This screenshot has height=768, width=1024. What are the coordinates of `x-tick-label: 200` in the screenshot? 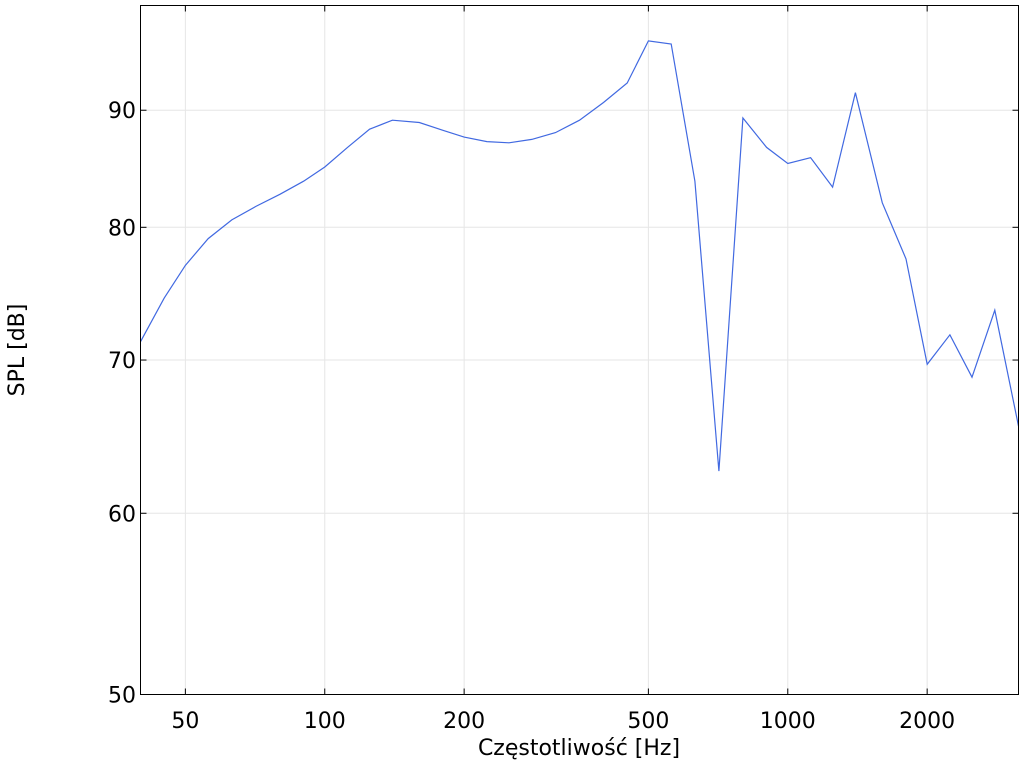 It's located at (464, 721).